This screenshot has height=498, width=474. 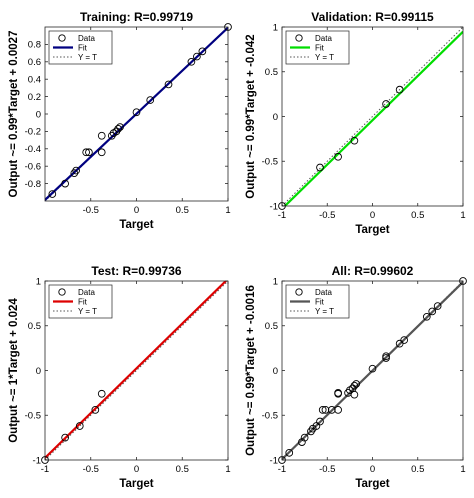 I want to click on y-axis-label: Output ~= 0.99*Target + 0.0027, so click(x=14, y=114).